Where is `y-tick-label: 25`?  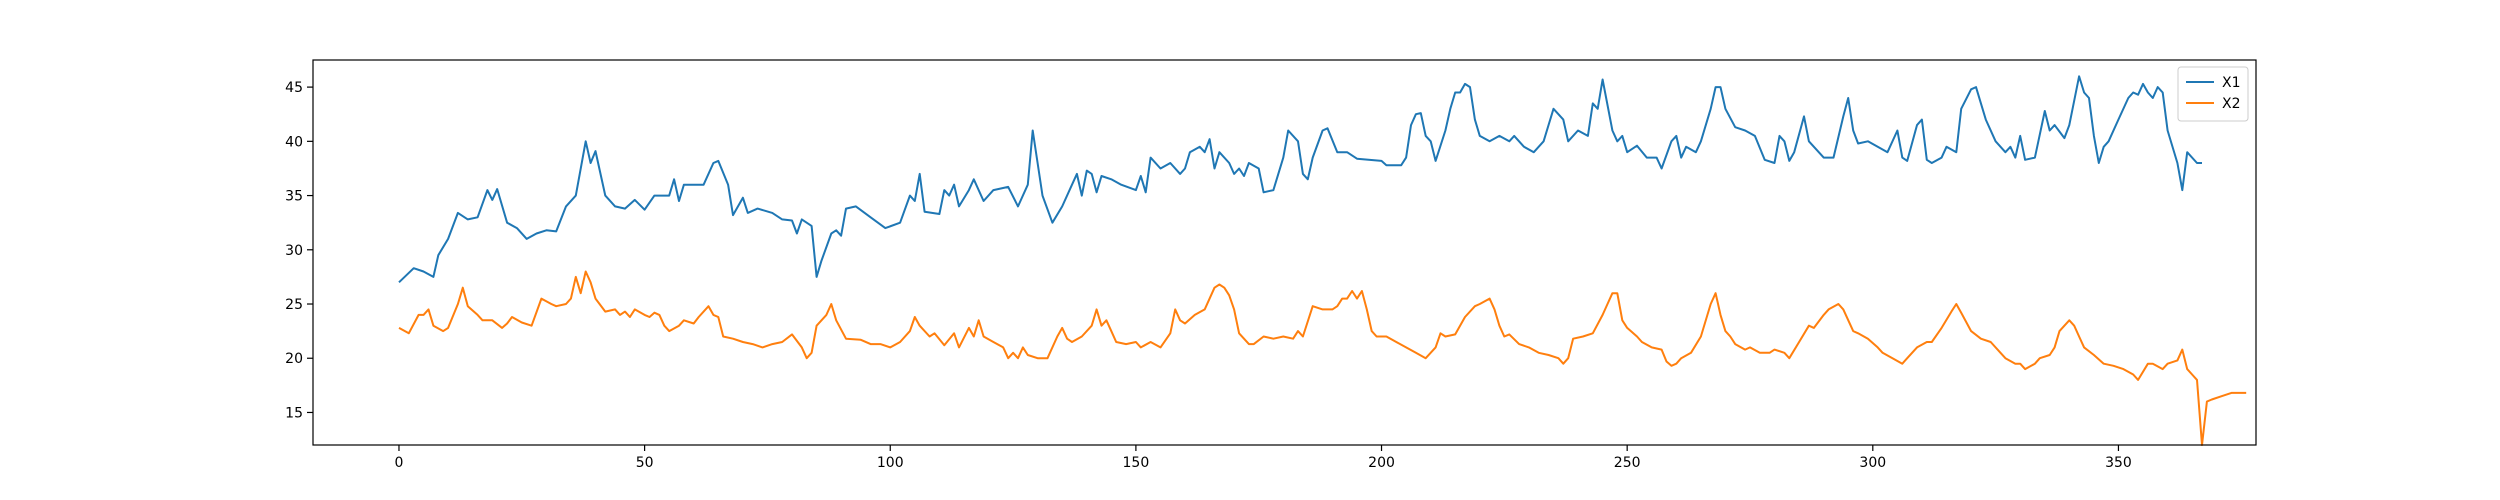
y-tick-label: 25 is located at coordinates (294, 305).